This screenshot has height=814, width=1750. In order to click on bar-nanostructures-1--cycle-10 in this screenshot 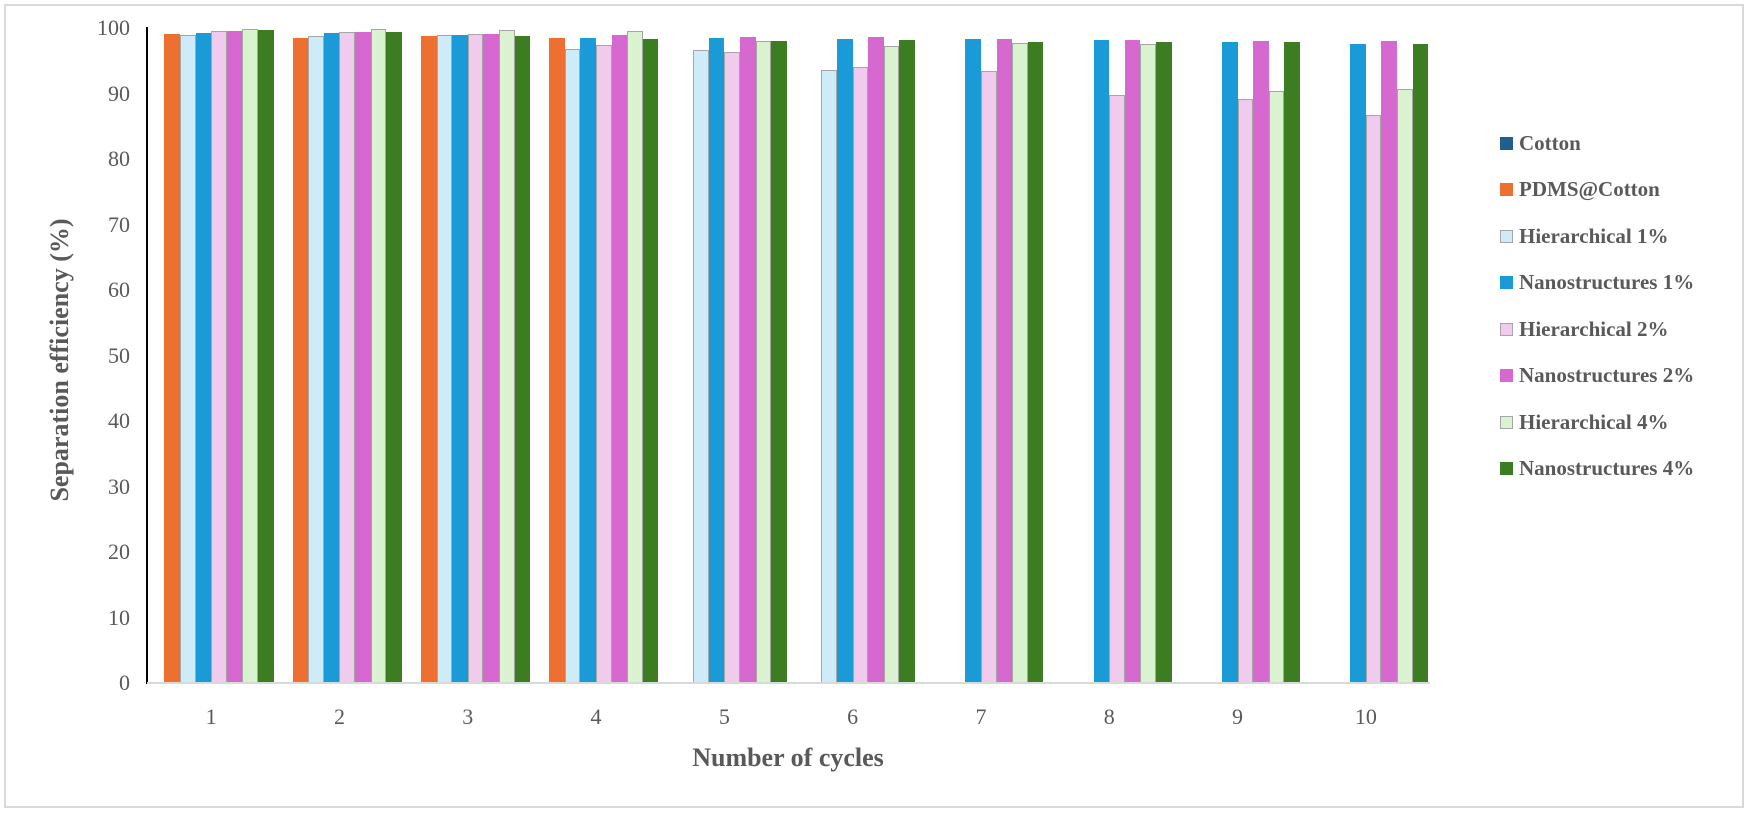, I will do `click(1358, 363)`.